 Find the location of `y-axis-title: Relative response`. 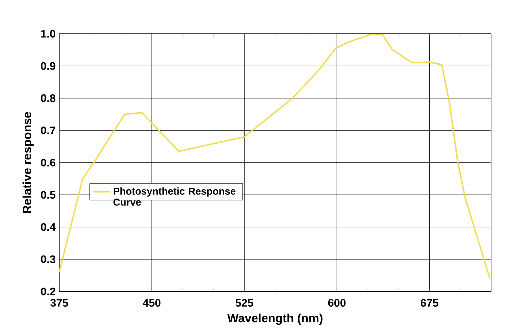

y-axis-title: Relative response is located at coordinates (28, 163).